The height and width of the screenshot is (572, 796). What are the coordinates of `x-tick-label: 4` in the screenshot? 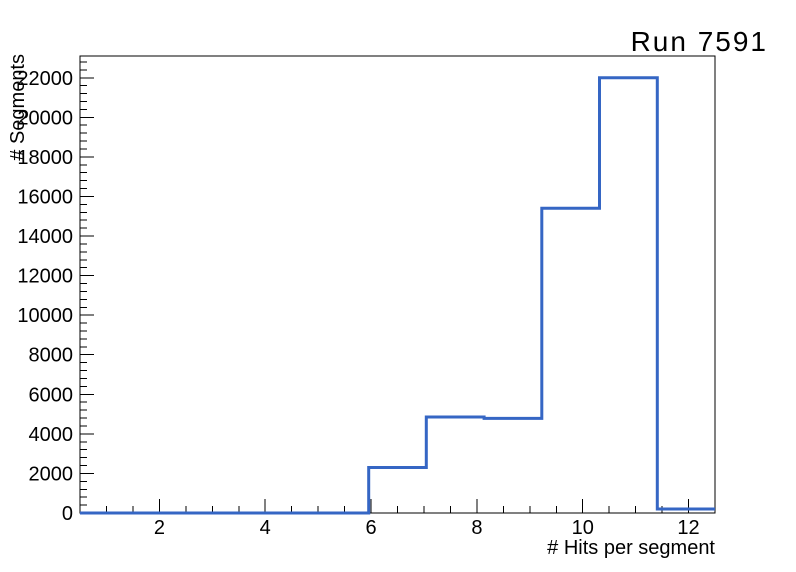 It's located at (265, 528).